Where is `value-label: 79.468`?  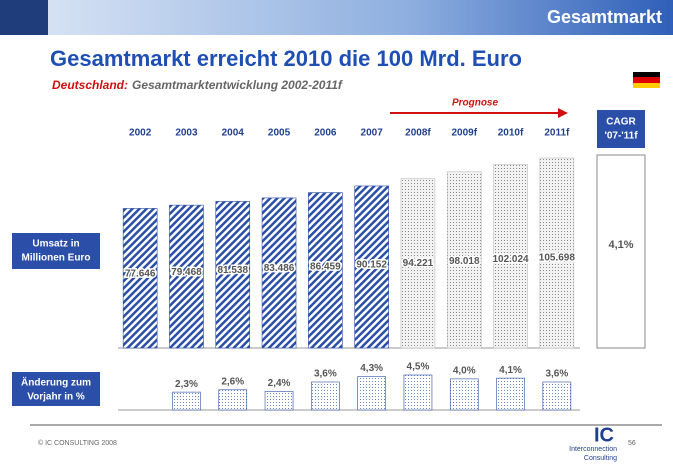
value-label: 79.468 is located at coordinates (186, 272).